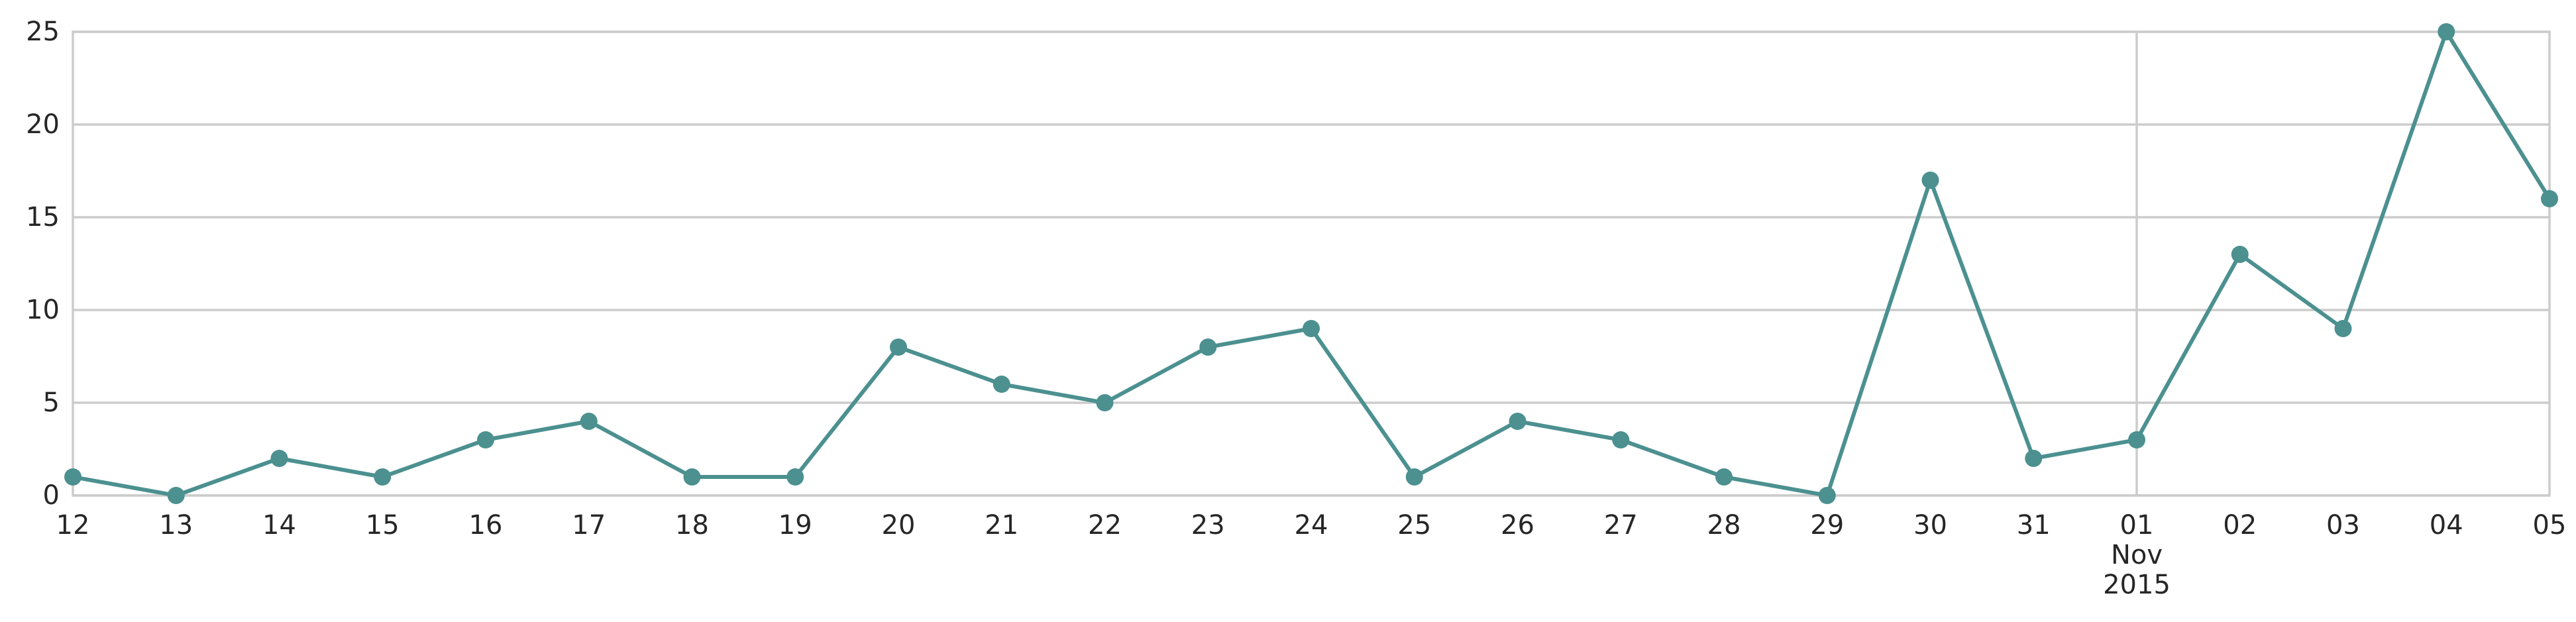  What do you see at coordinates (43, 32) in the screenshot?
I see `y-tick-label: 25` at bounding box center [43, 32].